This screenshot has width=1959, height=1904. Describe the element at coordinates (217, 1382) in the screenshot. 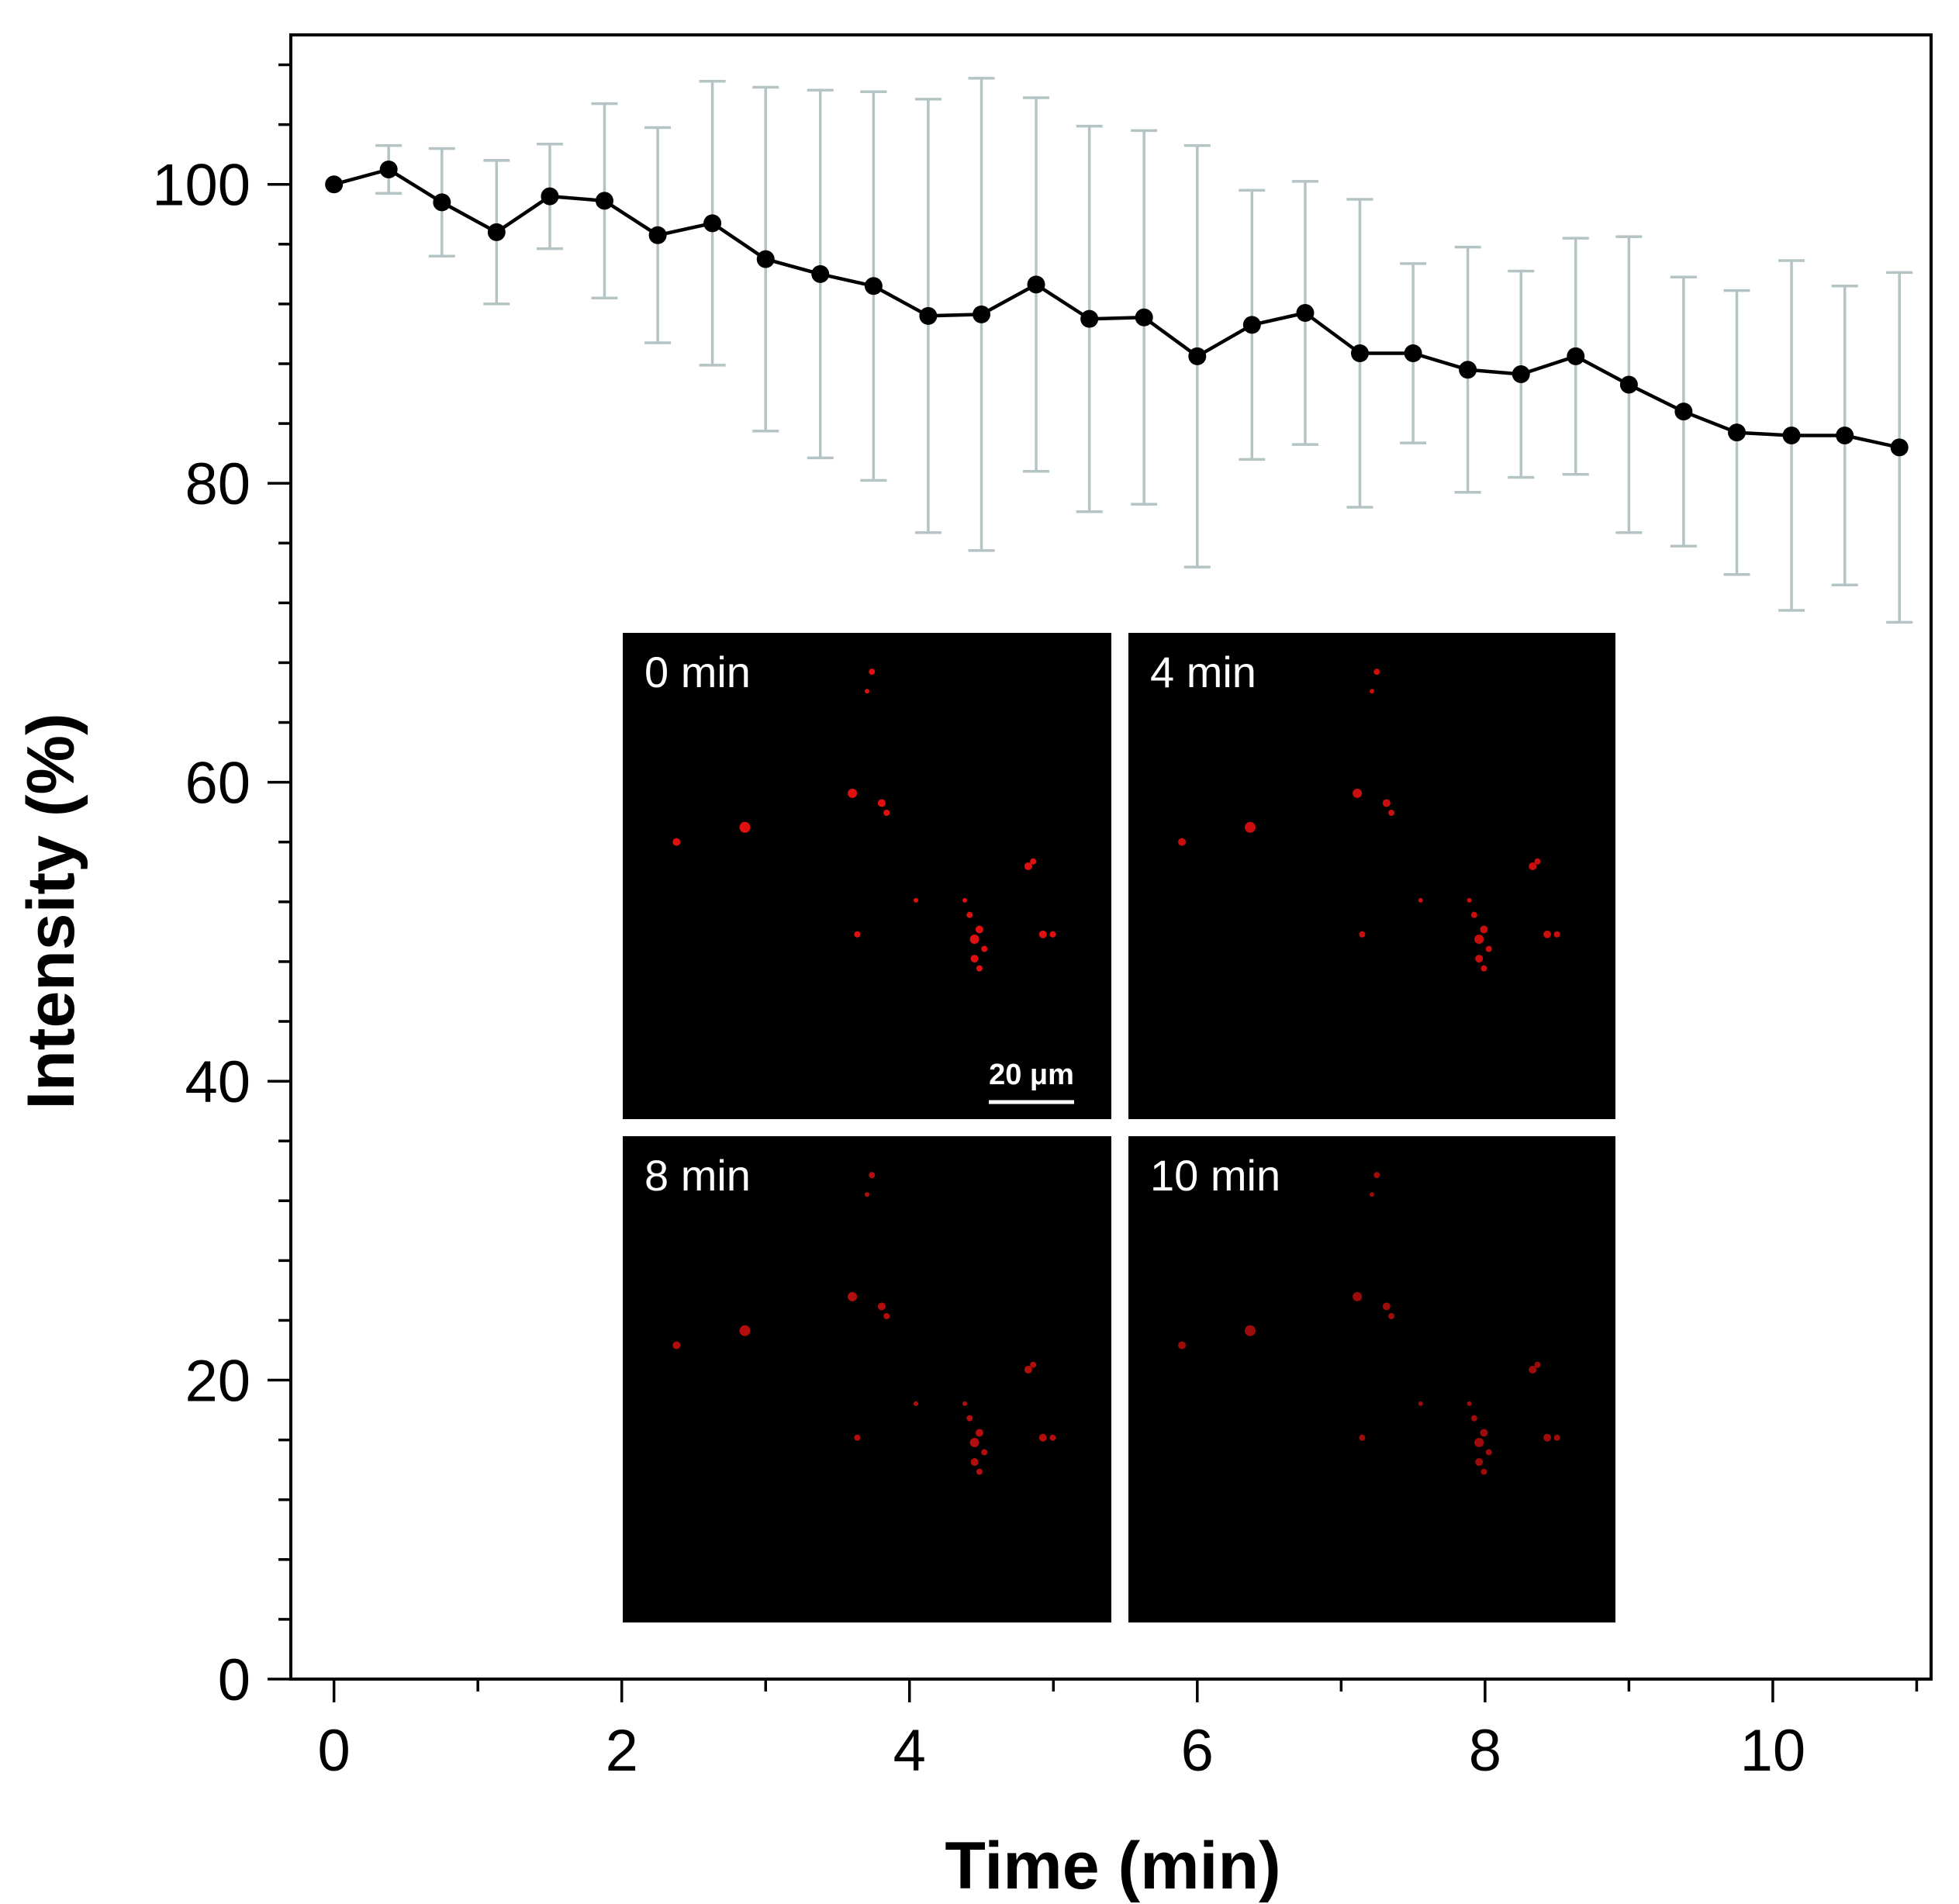

I see `y-tick-label: 20` at that location.